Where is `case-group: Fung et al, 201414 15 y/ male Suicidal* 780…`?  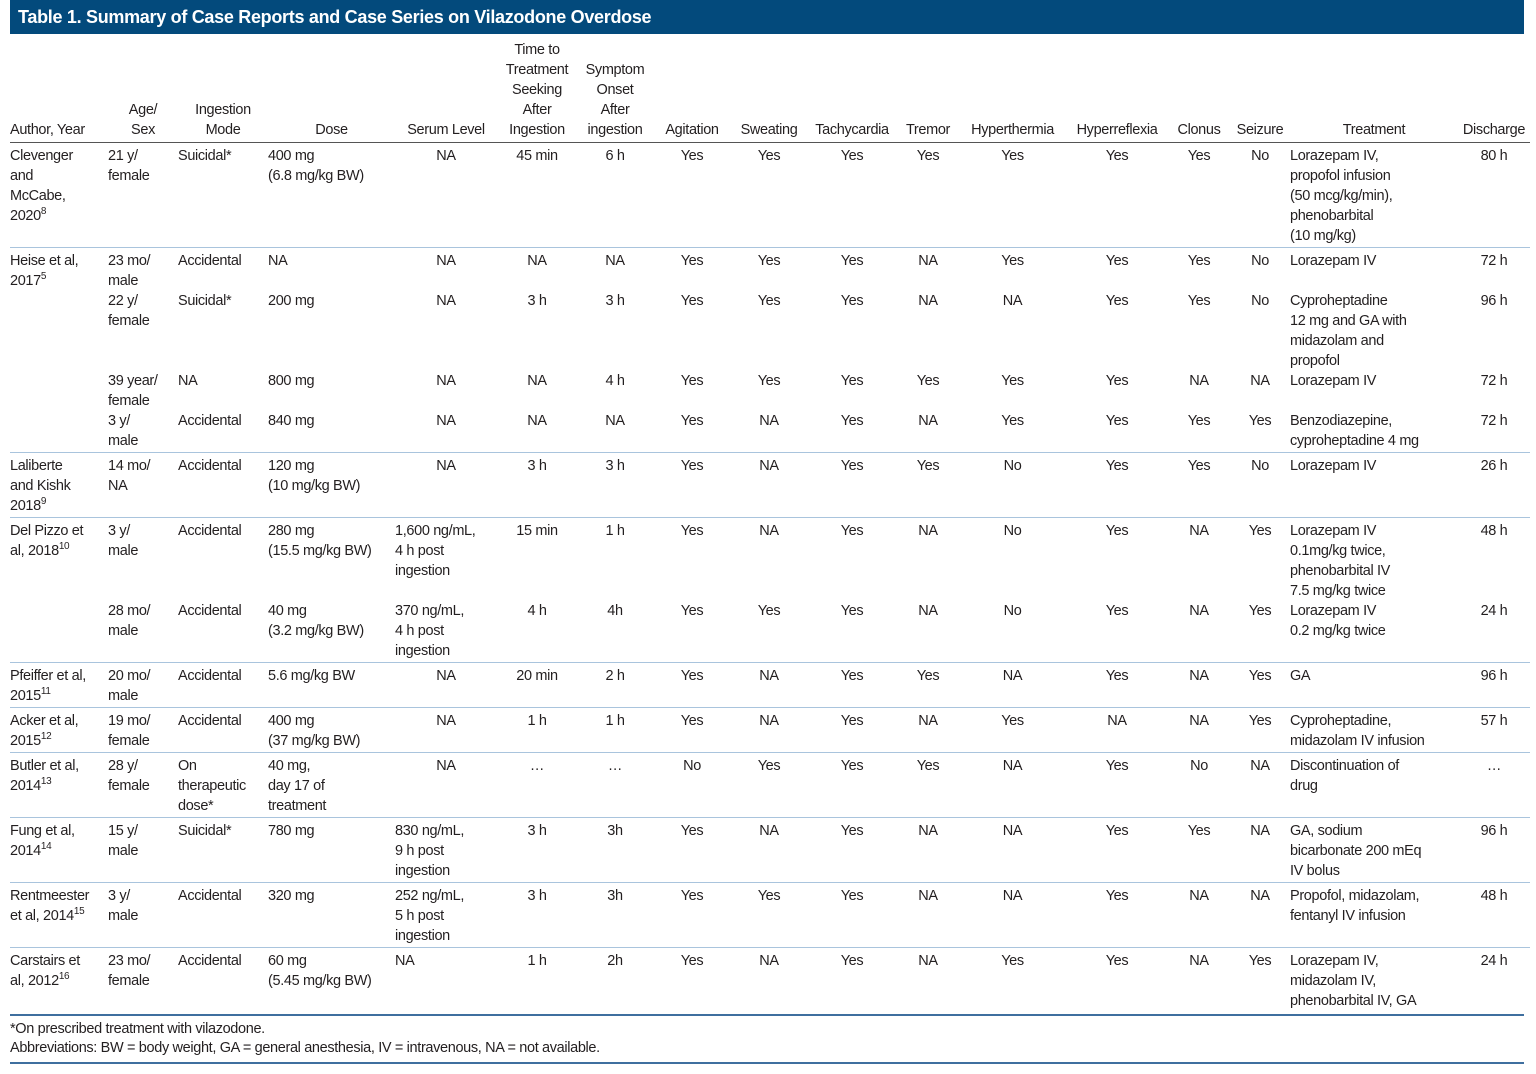
case-group: Fung et al, 201414 15 y/ male Suicidal* 780… is located at coordinates (770, 850).